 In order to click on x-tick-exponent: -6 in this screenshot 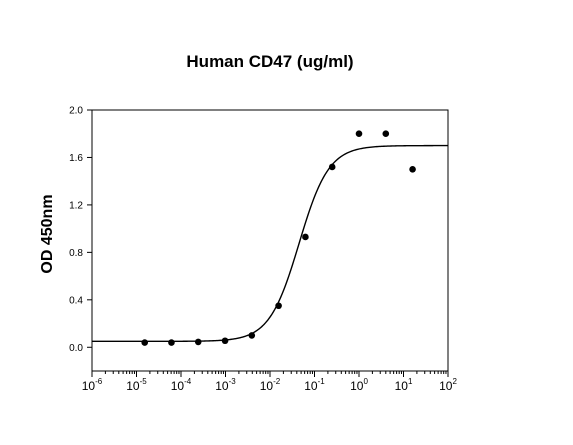, I will do `click(99, 381)`.